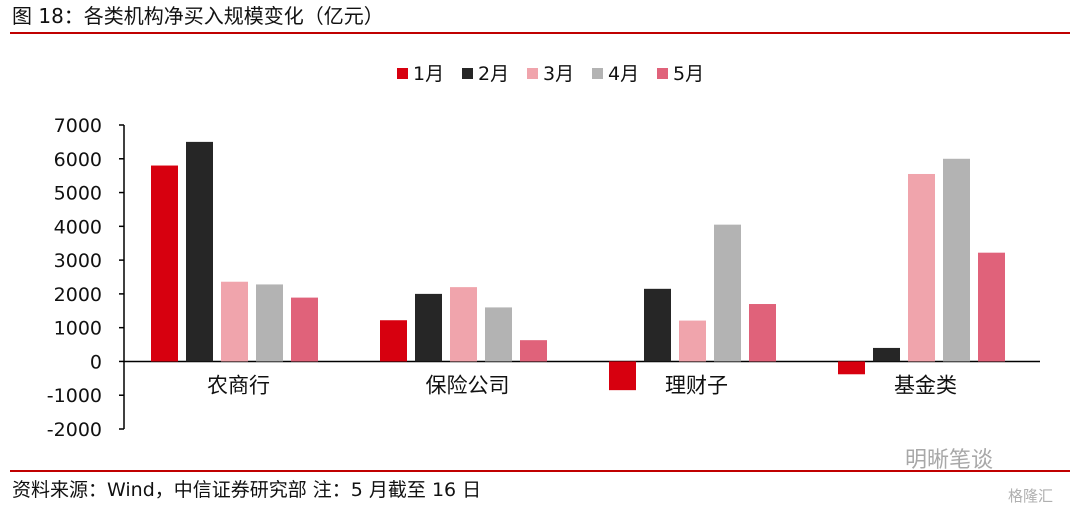  I want to click on legend-label: 4月, so click(623, 74).